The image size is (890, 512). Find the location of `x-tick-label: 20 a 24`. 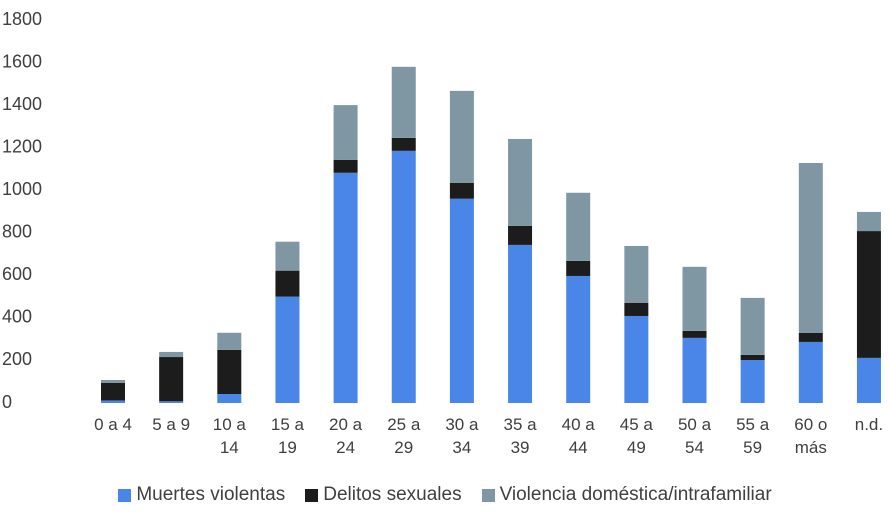

x-tick-label: 20 a 24 is located at coordinates (346, 436).